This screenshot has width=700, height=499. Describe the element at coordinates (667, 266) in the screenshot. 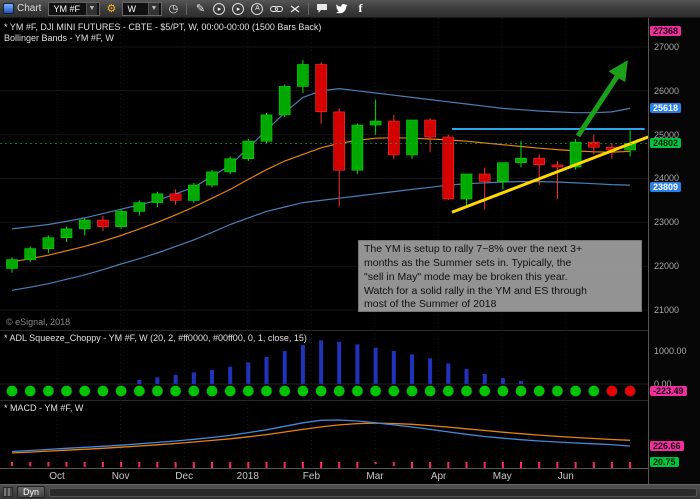

I see `price-tick: 22000` at that location.